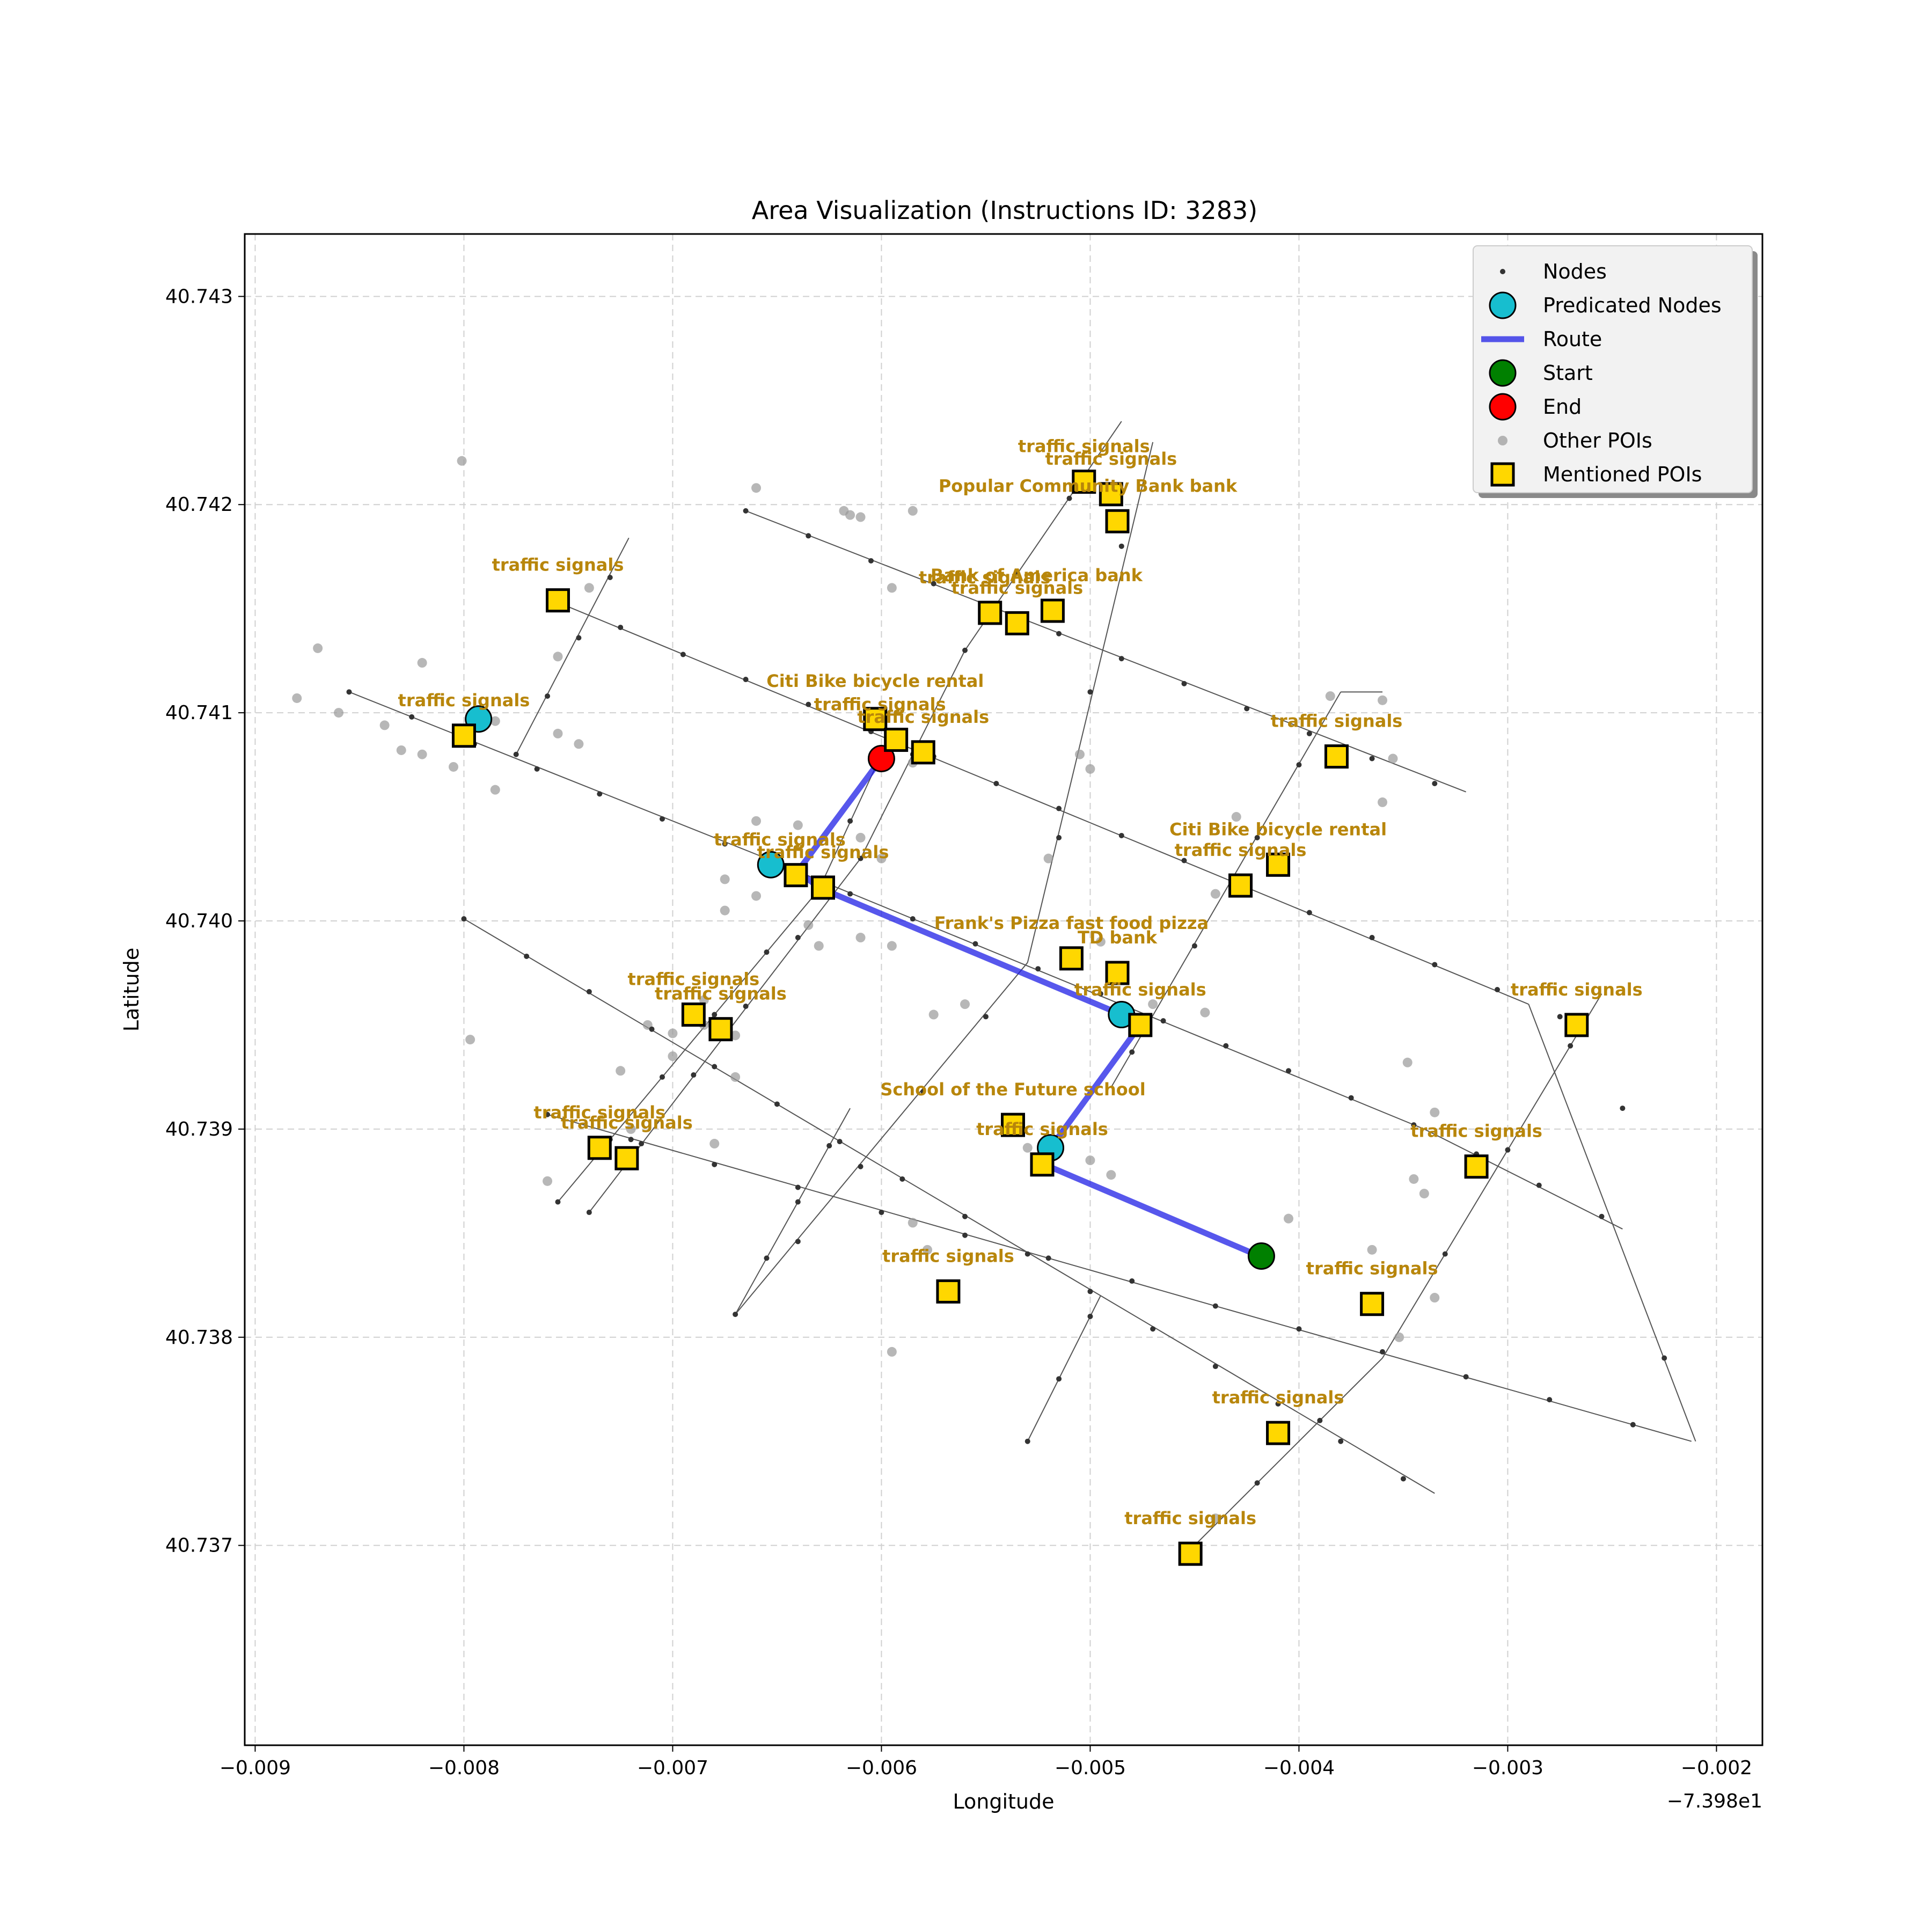 Image resolution: width=1932 pixels, height=1932 pixels. I want to click on y-tick-label: 40.741, so click(199, 713).